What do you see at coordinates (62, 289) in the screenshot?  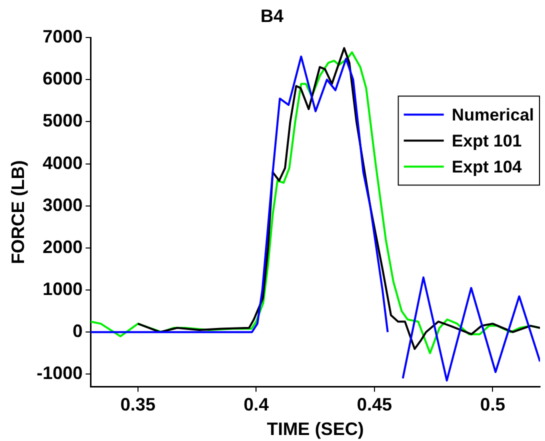 I see `y-tick-label: 1000` at bounding box center [62, 289].